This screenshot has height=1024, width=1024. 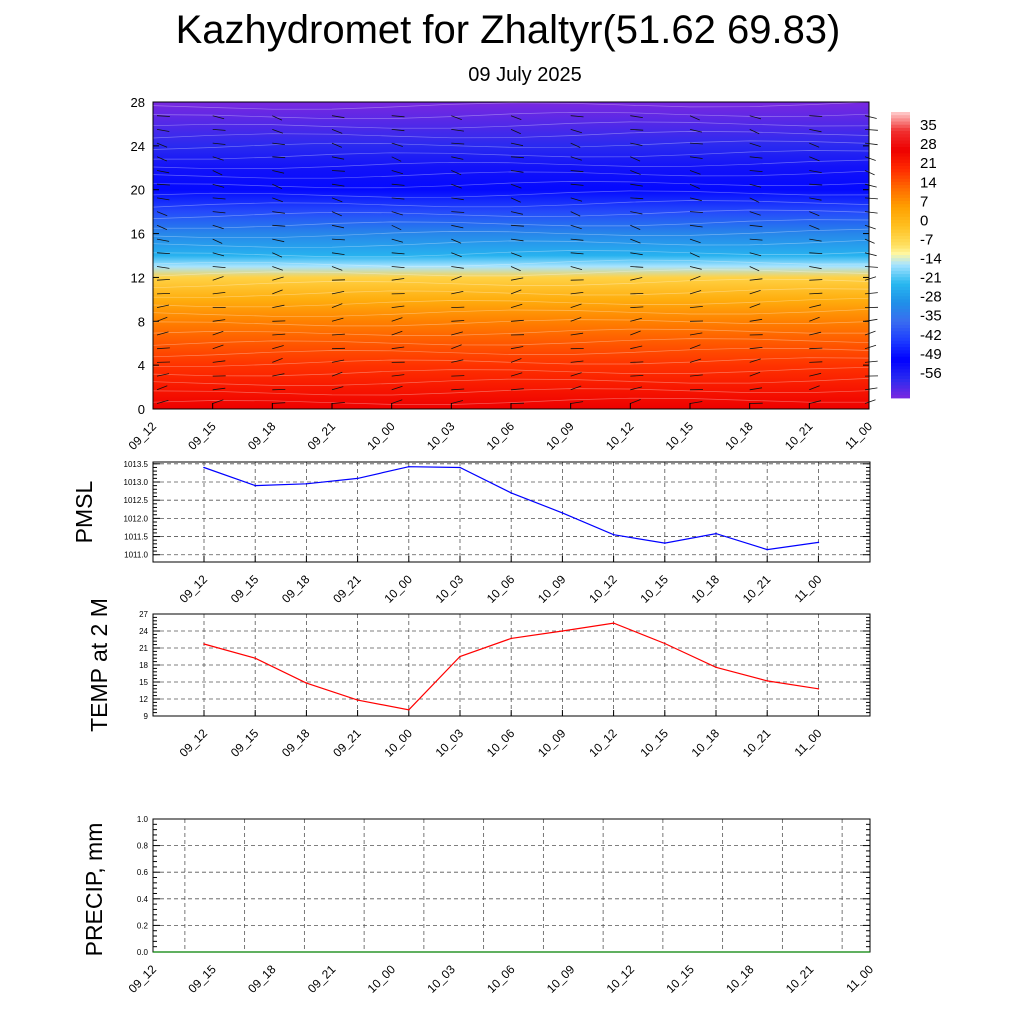 What do you see at coordinates (511, 885) in the screenshot?
I see `grid` at bounding box center [511, 885].